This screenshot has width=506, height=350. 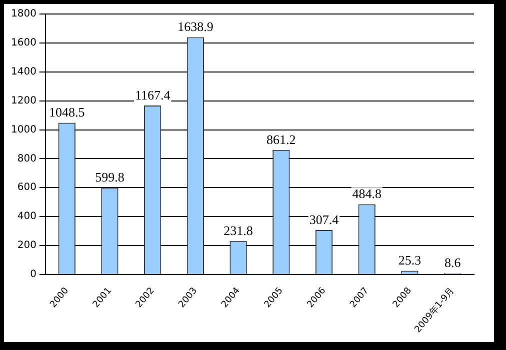 What do you see at coordinates (109, 177) in the screenshot?
I see `data-label: 599.8` at bounding box center [109, 177].